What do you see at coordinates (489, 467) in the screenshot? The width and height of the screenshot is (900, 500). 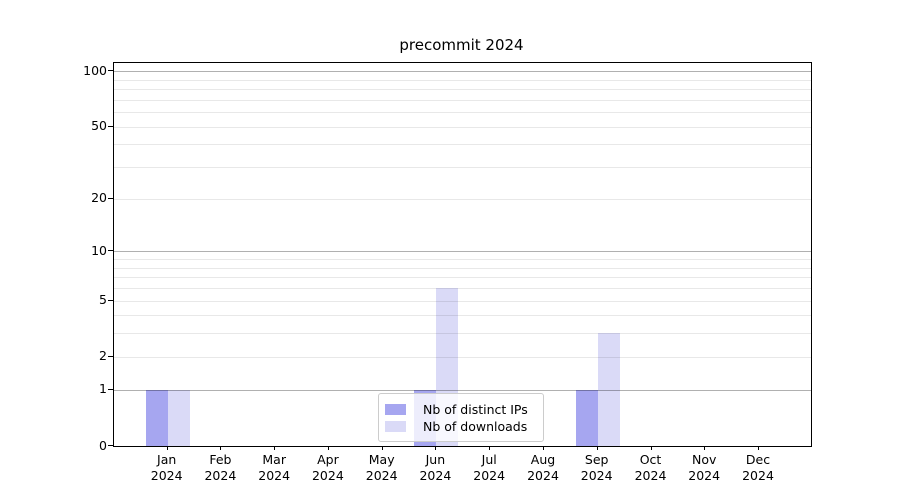 I see `x-axis-tick-label-jul: Jul 2024` at bounding box center [489, 467].